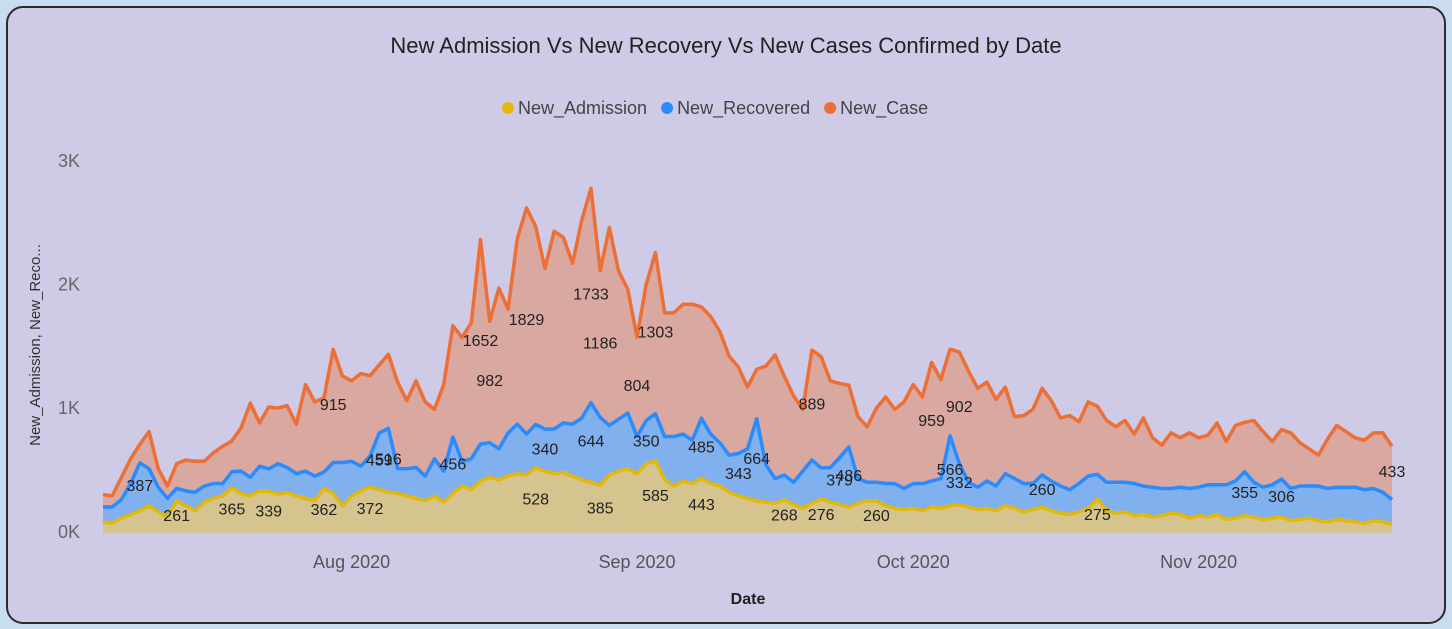 This screenshot has height=629, width=1452. Describe the element at coordinates (545, 449) in the screenshot. I see `data-label: 340` at that location.